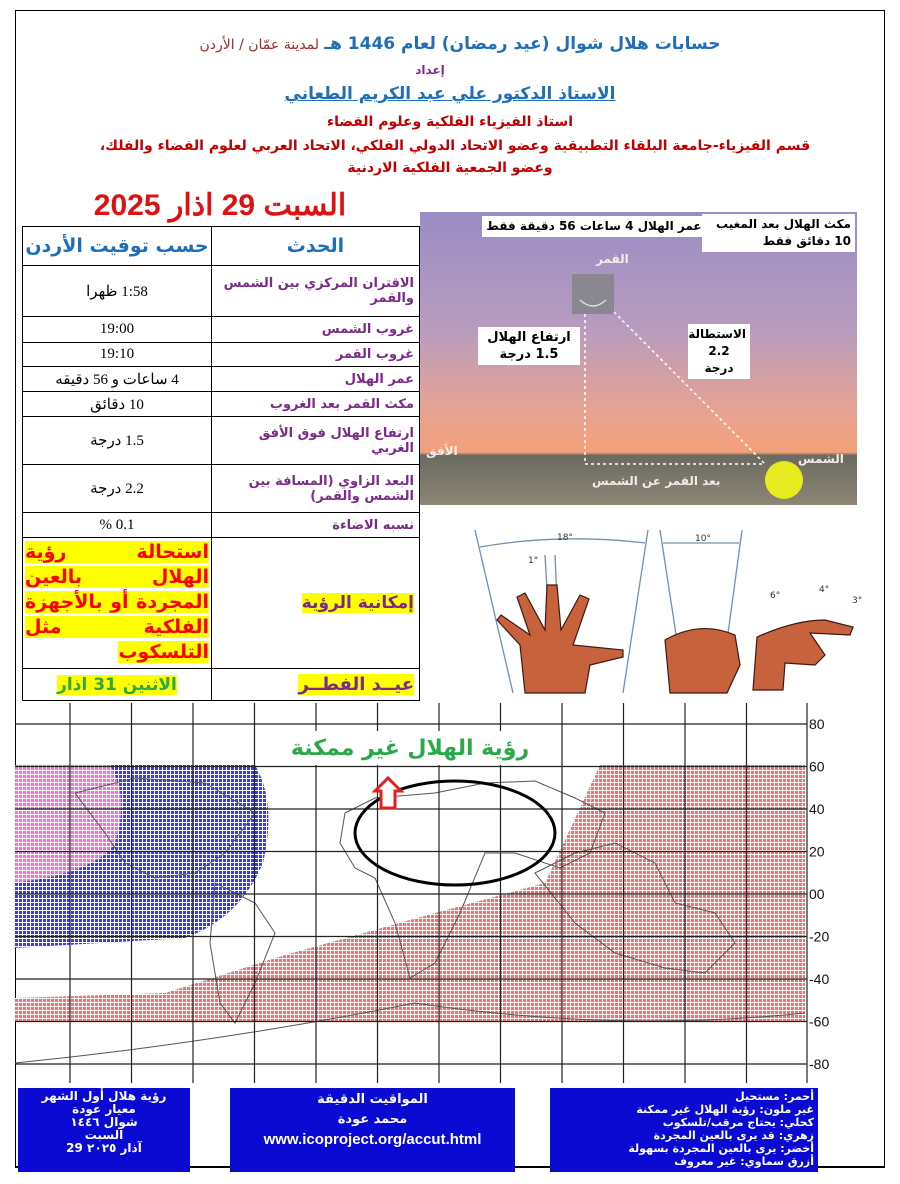 The width and height of the screenshot is (900, 1184). What do you see at coordinates (817, 767) in the screenshot?
I see `latitude-label: 60` at bounding box center [817, 767].